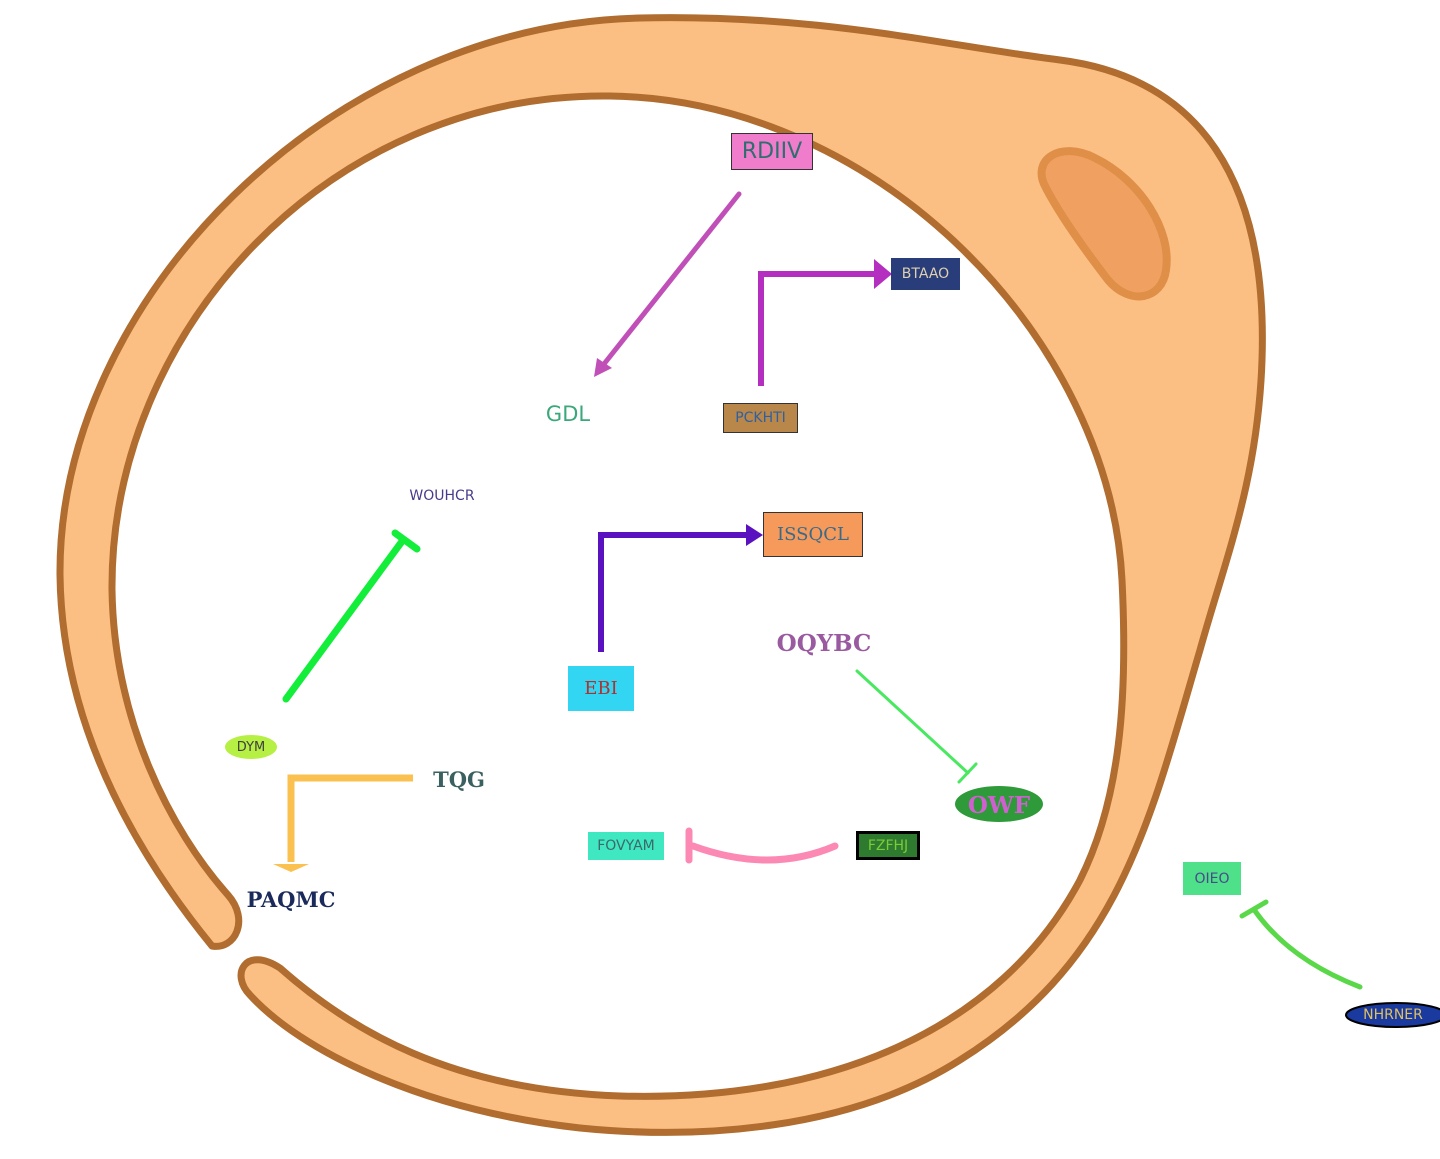  What do you see at coordinates (825, 322) in the screenshot?
I see `edge-pckhti-btaao` at bounding box center [825, 322].